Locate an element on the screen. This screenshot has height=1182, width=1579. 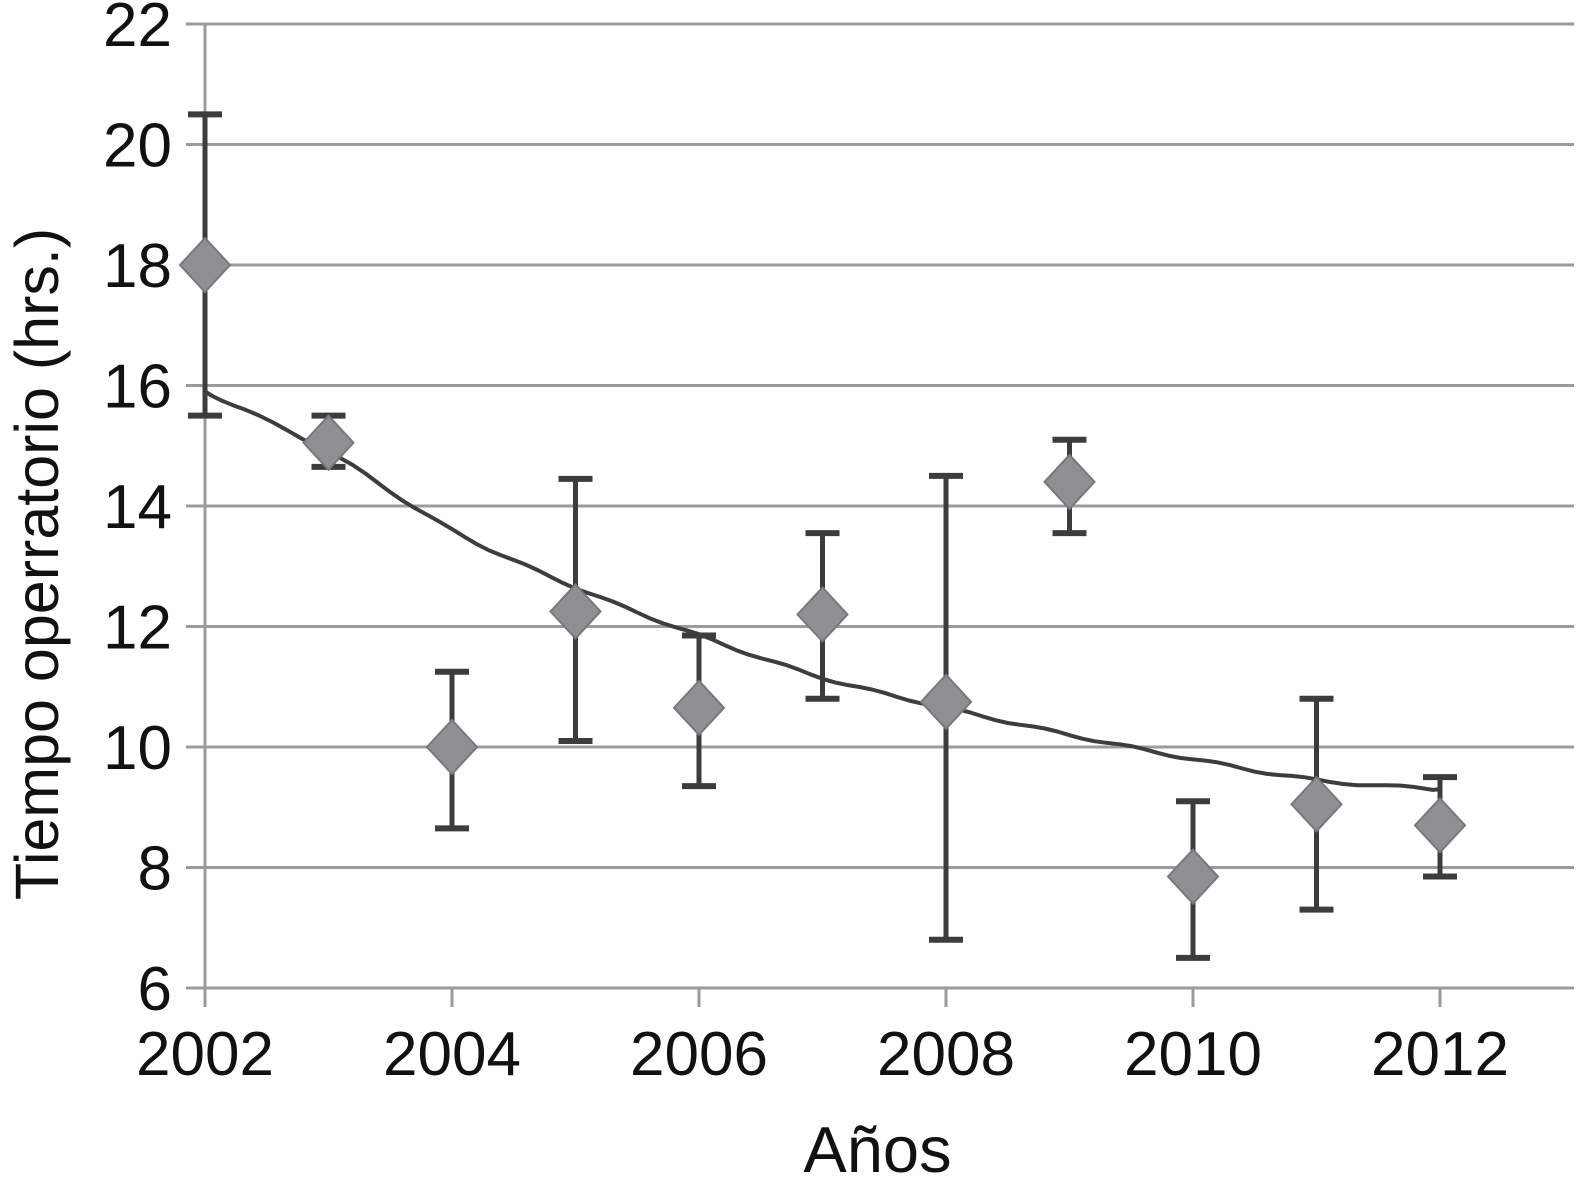
y-tick-label-14: 14 is located at coordinates (137, 507).